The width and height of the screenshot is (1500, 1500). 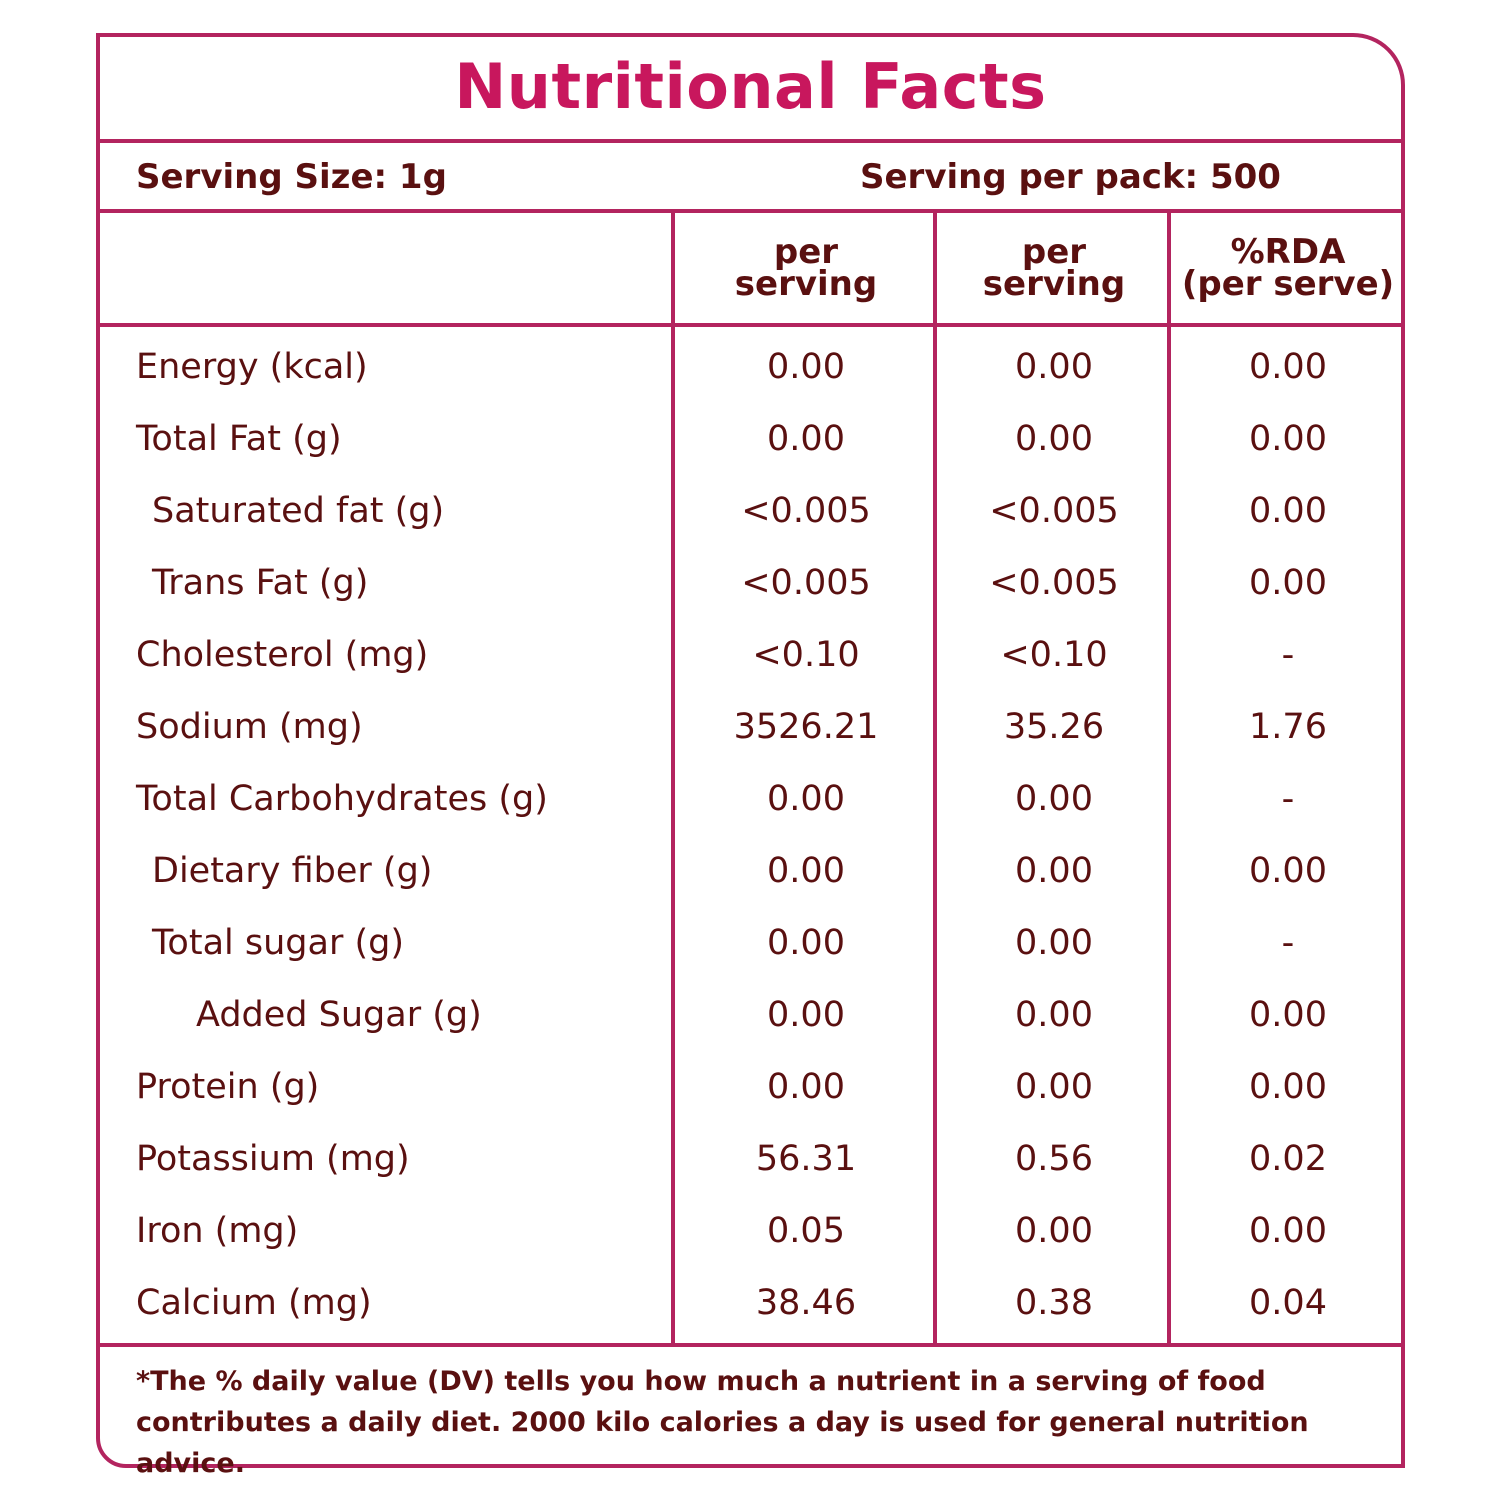 I want to click on rda-value: 0.04, so click(x=1288, y=1303).